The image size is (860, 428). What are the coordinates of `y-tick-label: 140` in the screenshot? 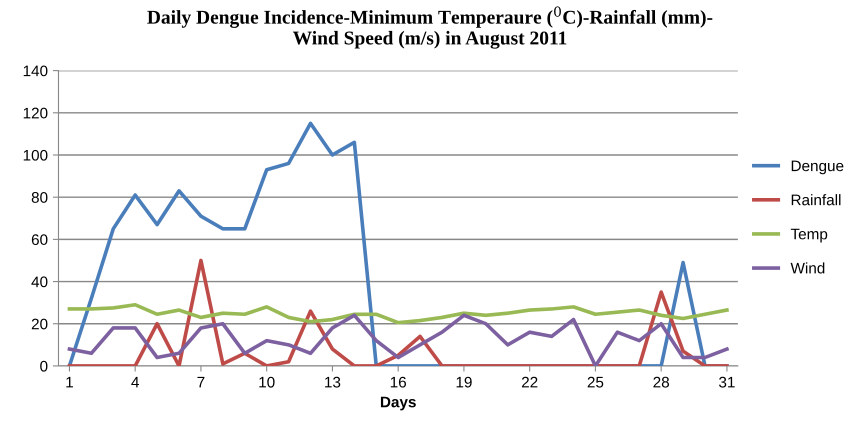 It's located at (36, 70).